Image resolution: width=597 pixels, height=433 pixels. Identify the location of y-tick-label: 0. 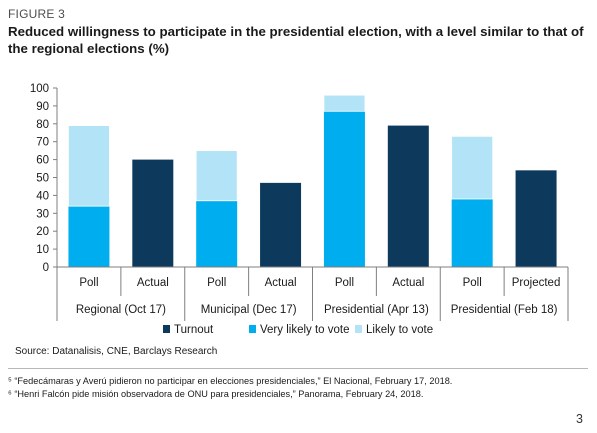
(46, 268).